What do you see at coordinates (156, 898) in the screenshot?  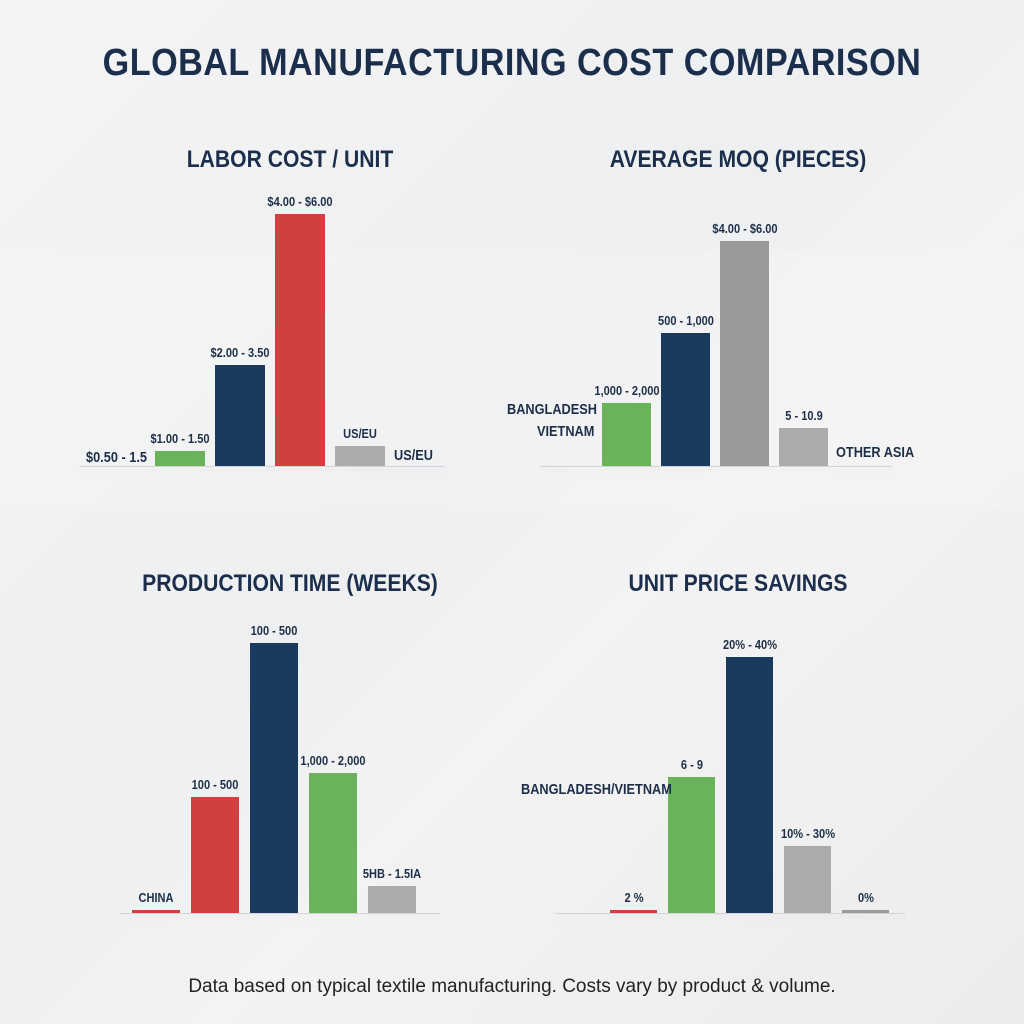 I see `bar-value-label: CHINA` at bounding box center [156, 898].